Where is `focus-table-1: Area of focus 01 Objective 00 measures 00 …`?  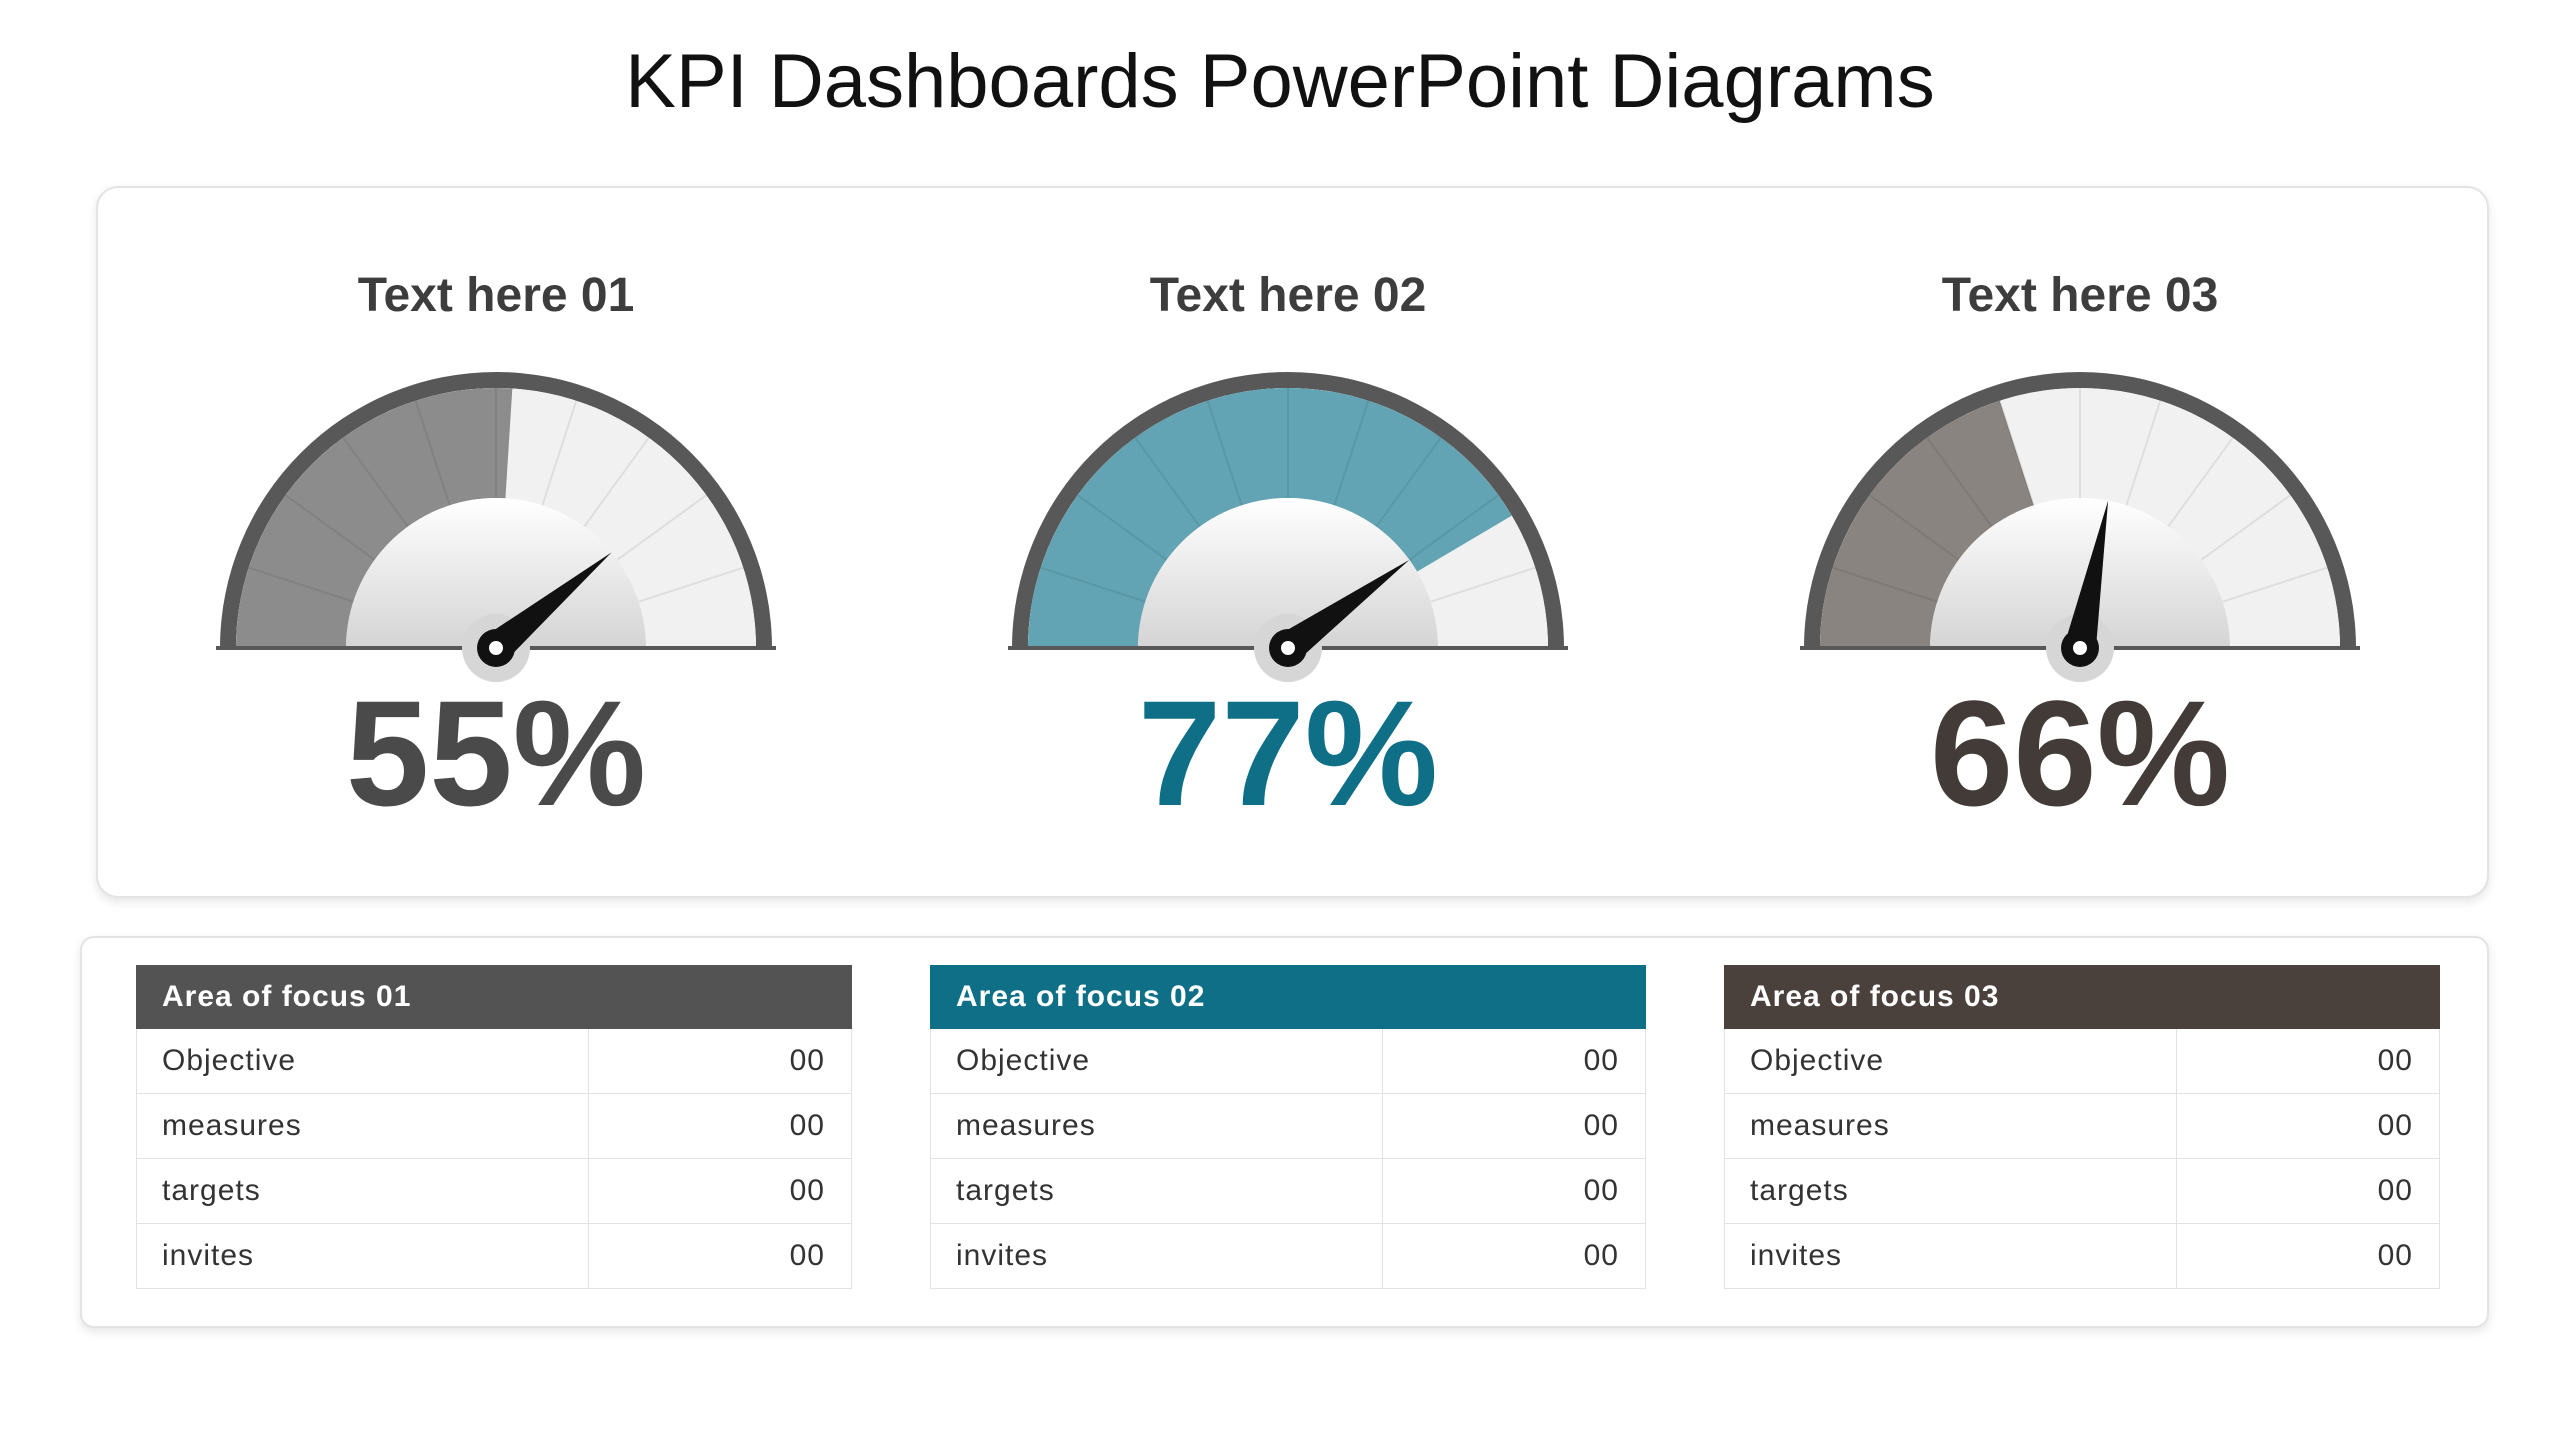 focus-table-1: Area of focus 01 Objective 00 measures 00 … is located at coordinates (494, 1127).